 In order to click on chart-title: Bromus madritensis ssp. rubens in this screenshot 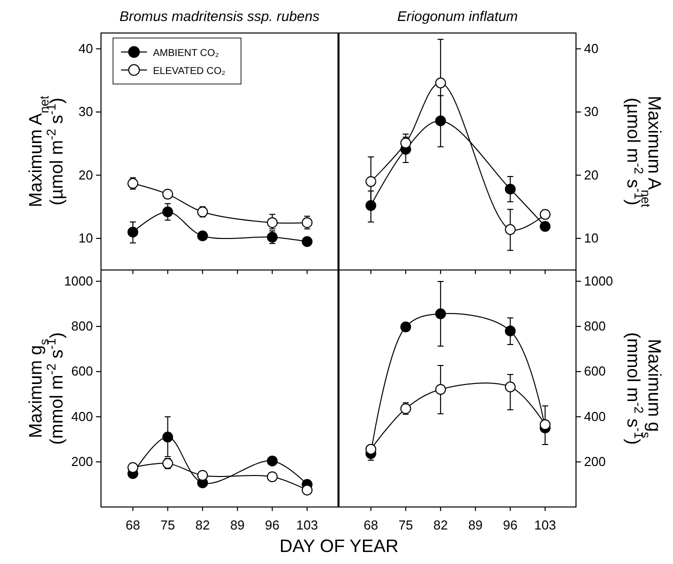, I will do `click(220, 16)`.